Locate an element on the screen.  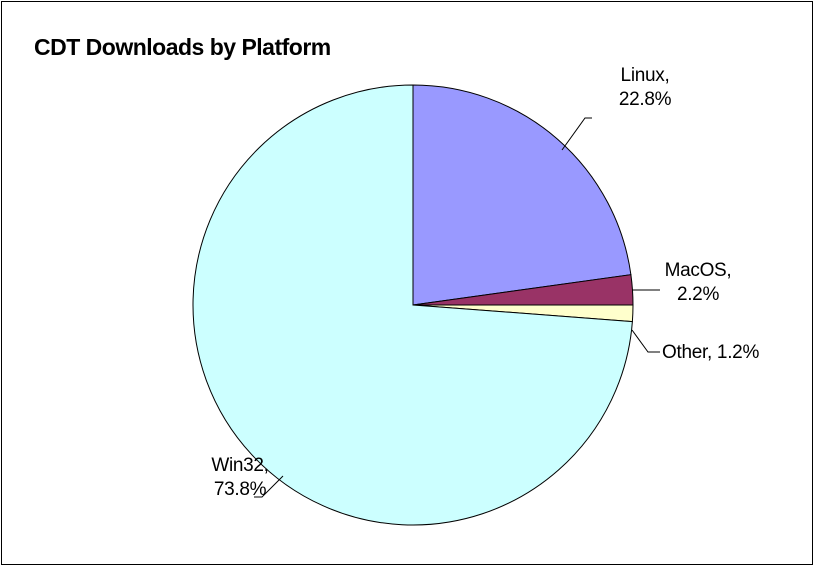
data-label: Linux, 22.8% is located at coordinates (645, 87).